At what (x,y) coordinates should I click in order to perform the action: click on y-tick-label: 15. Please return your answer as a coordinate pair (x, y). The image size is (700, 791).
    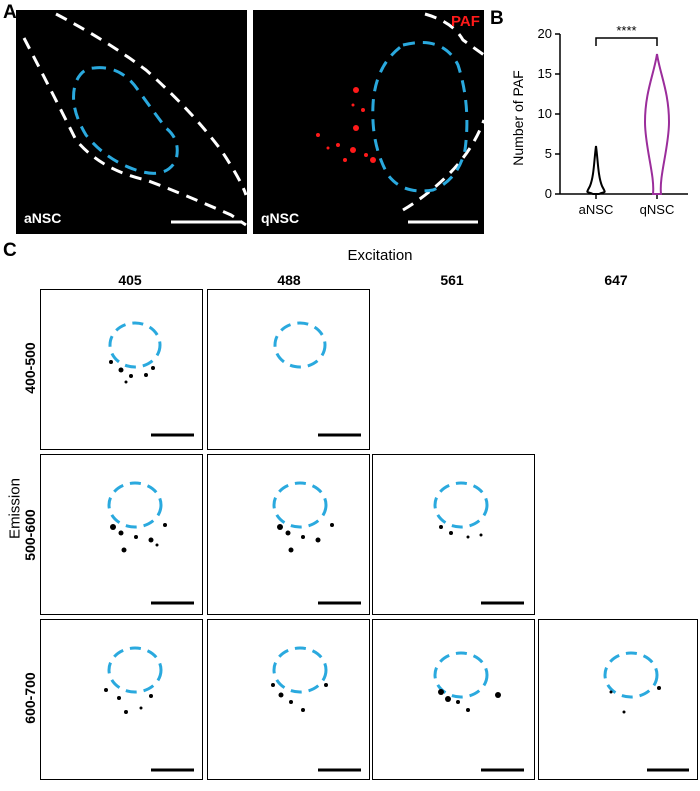
    Looking at the image, I should click on (545, 73).